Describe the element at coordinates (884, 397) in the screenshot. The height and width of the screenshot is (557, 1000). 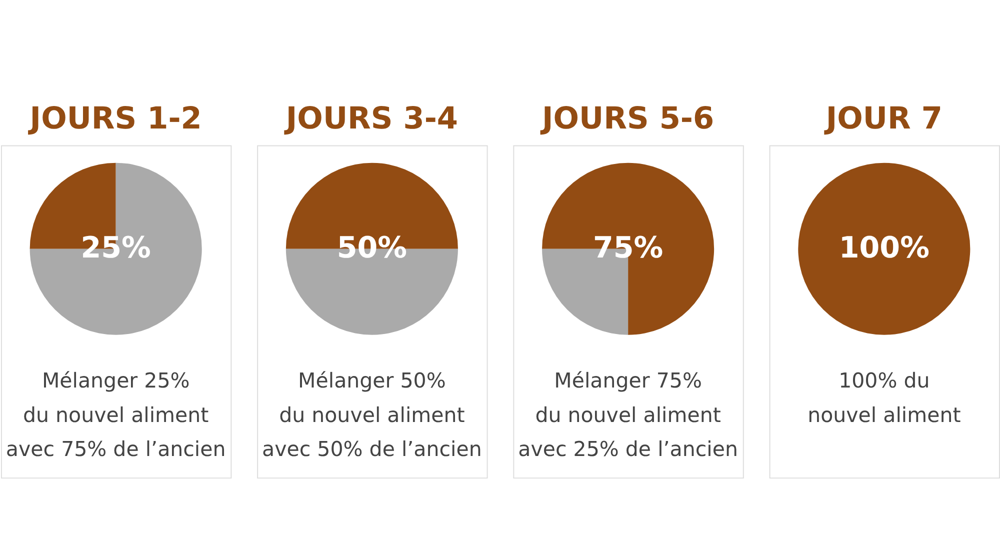
I see `text: 100% du nouvel aliment` at that location.